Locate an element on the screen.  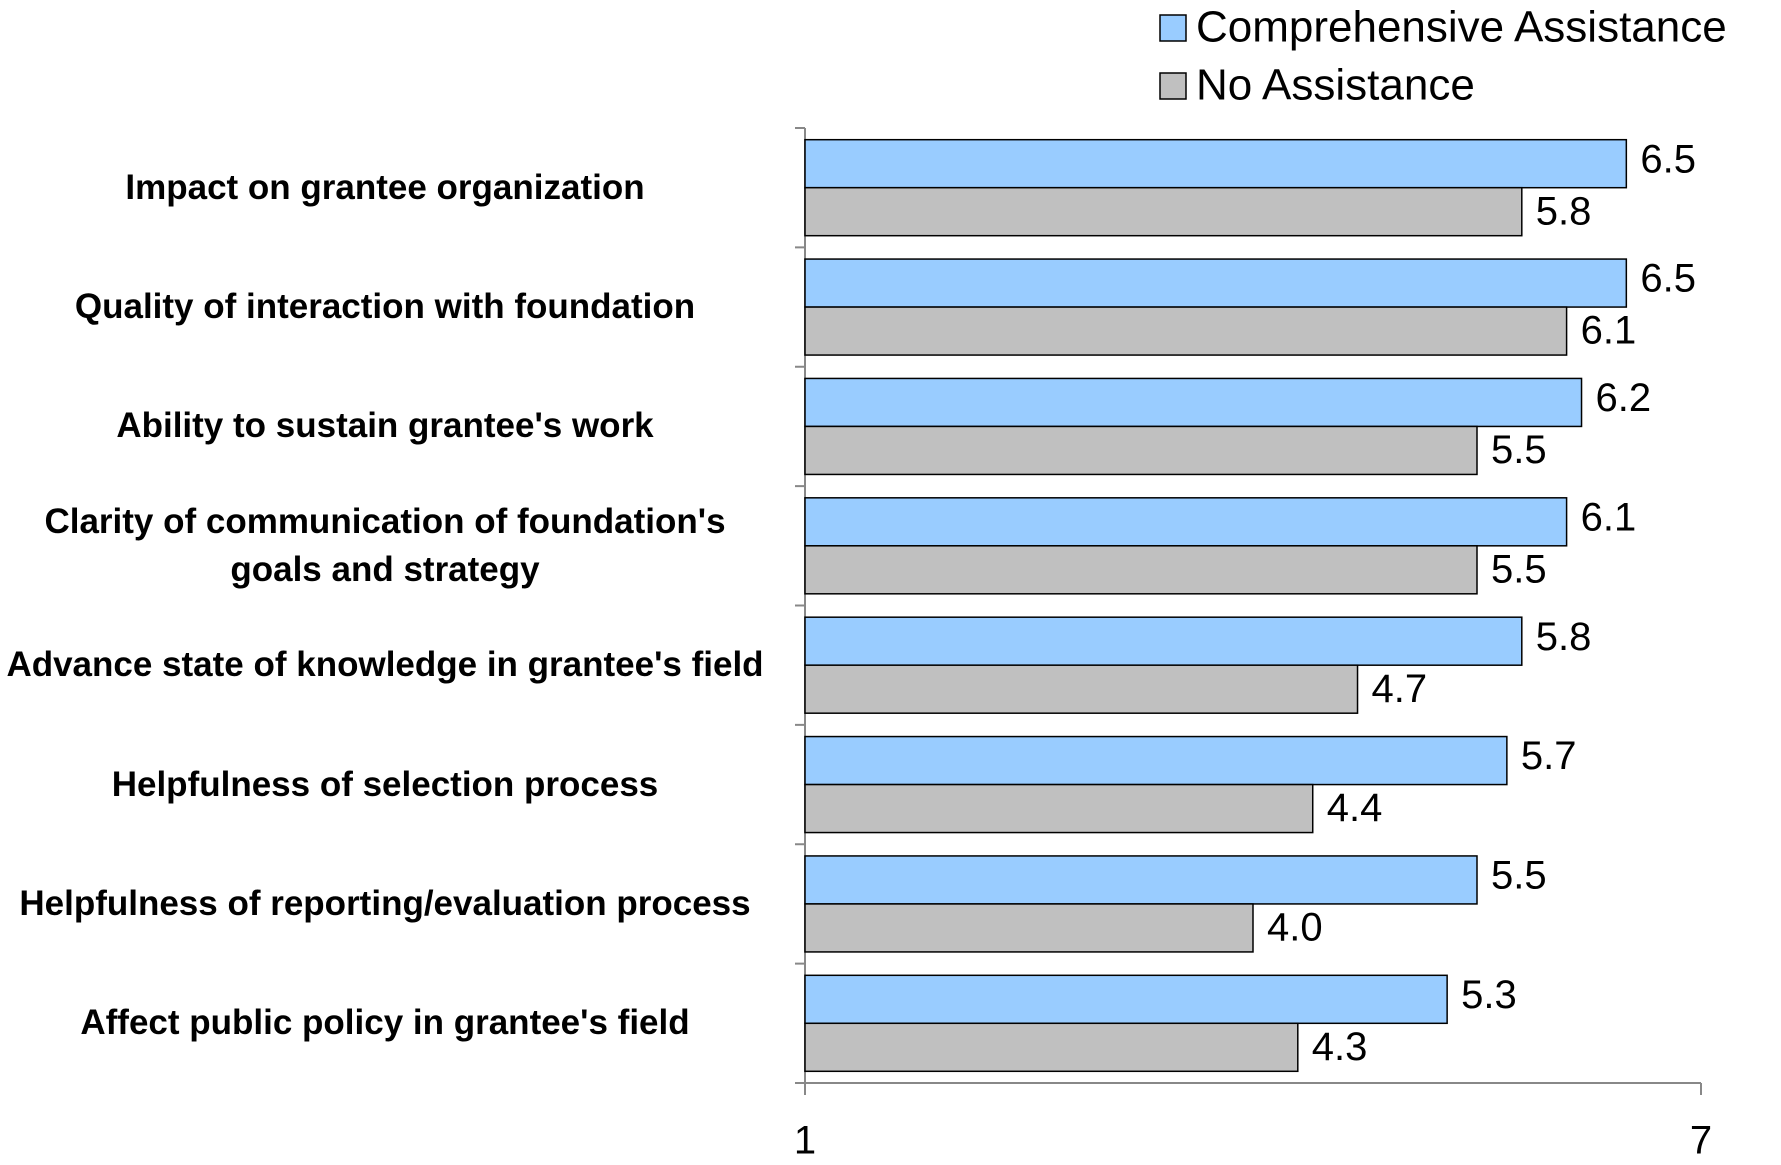
value-label: 4.4 is located at coordinates (1355, 808).